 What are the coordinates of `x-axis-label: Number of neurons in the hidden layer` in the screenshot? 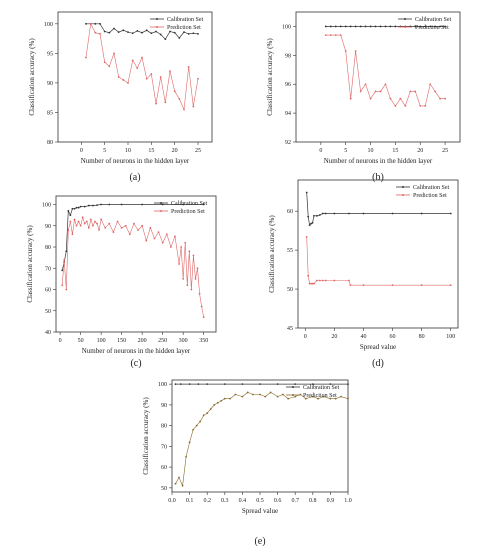 It's located at (378, 161).